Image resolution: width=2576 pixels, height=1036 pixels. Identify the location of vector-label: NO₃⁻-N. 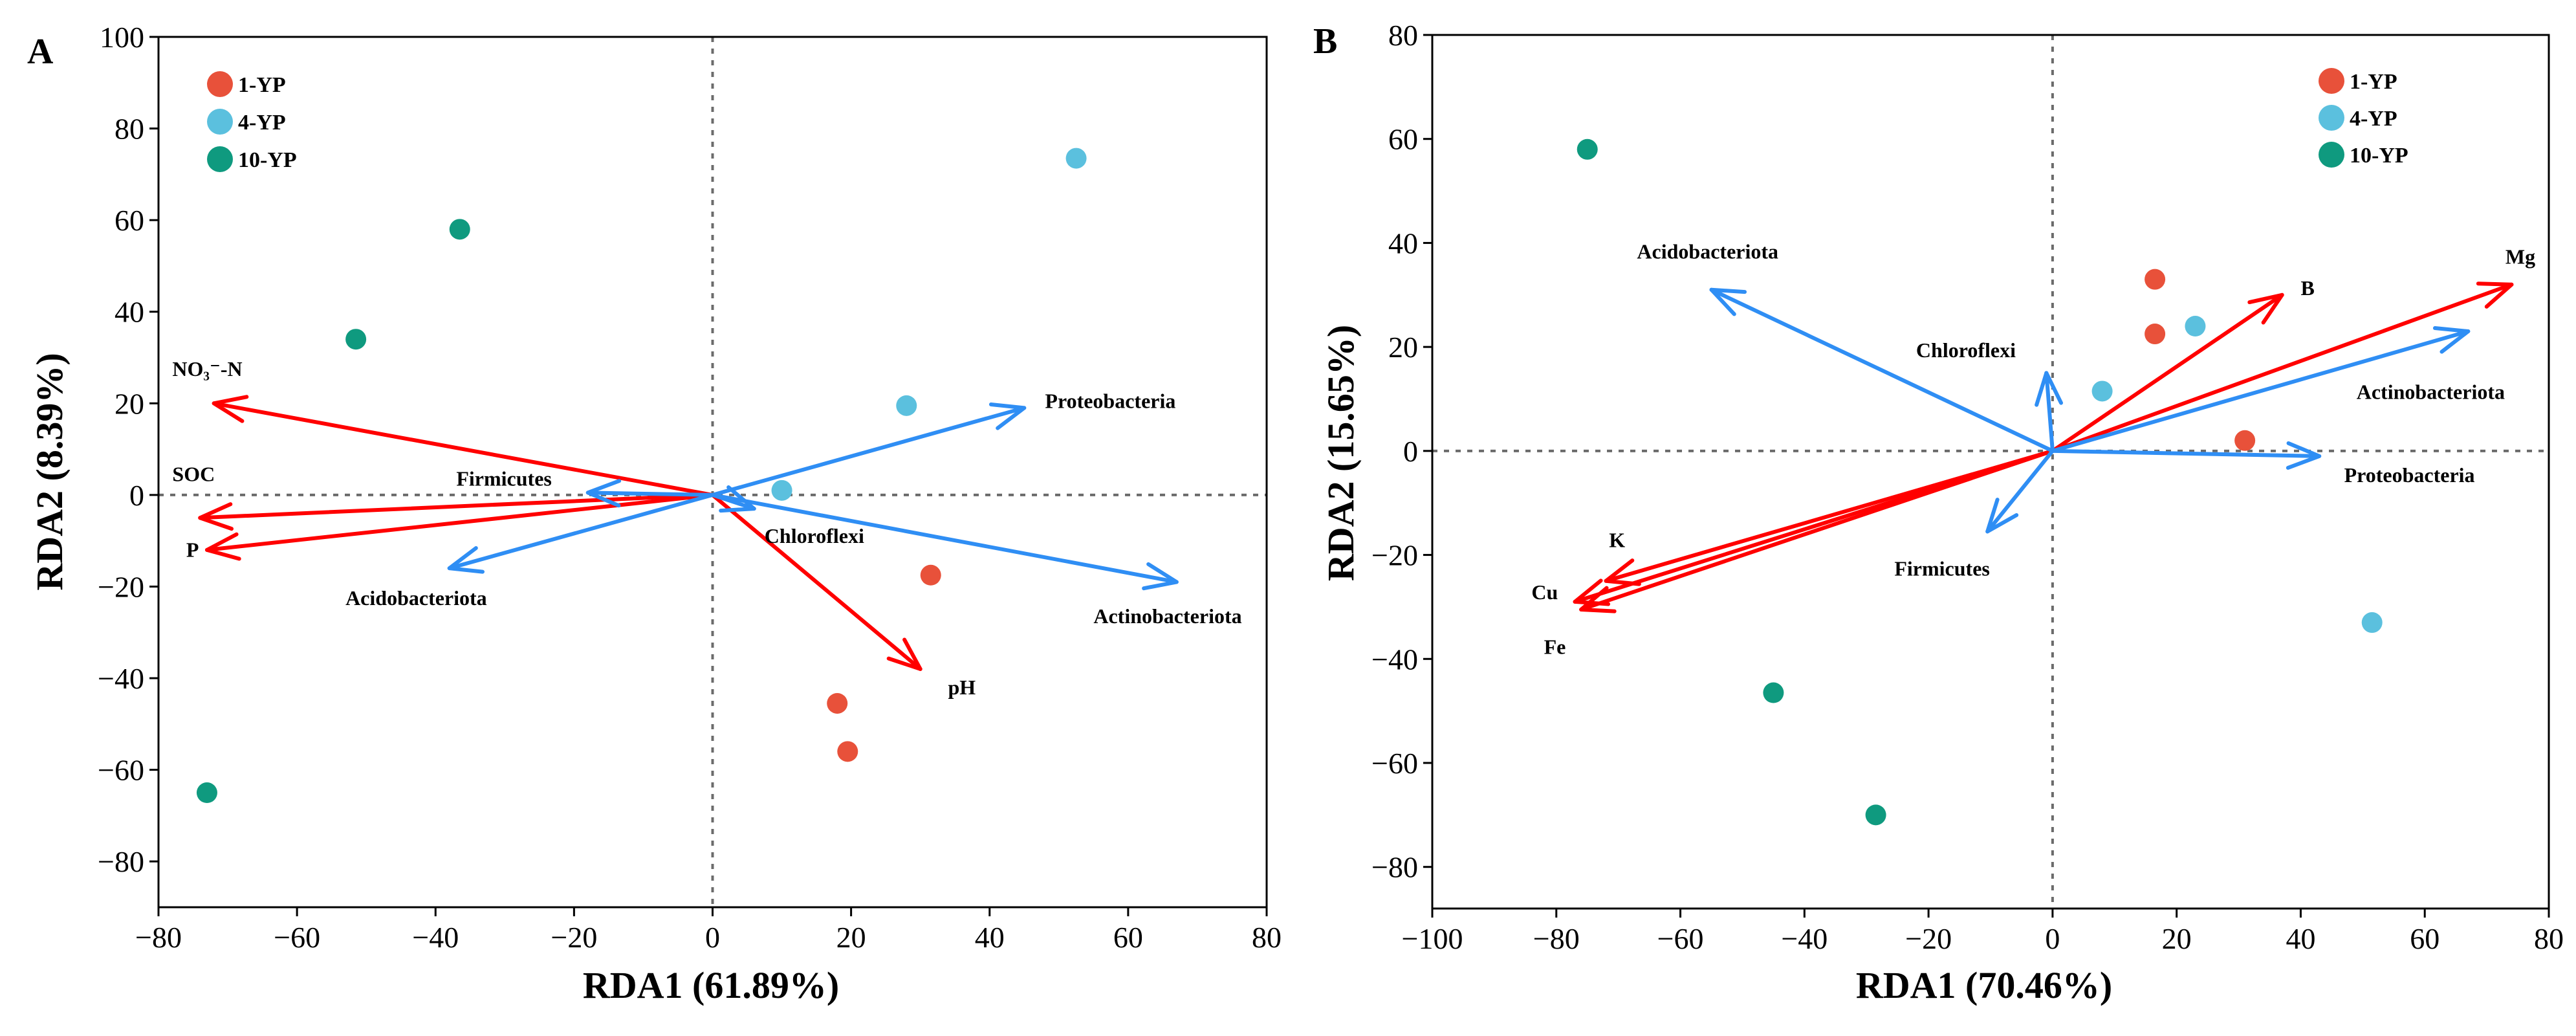
(207, 368).